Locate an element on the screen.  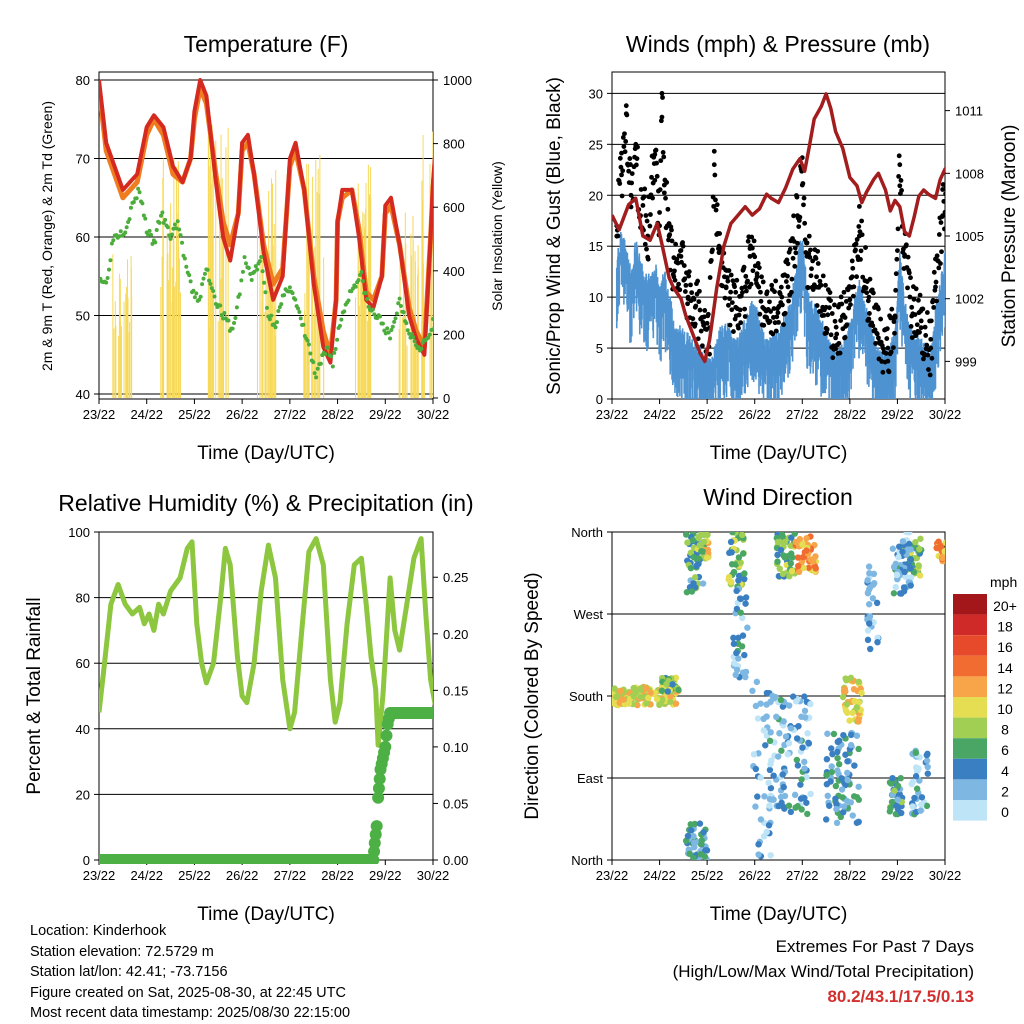
y-tick-label: 25 is located at coordinates (596, 144).